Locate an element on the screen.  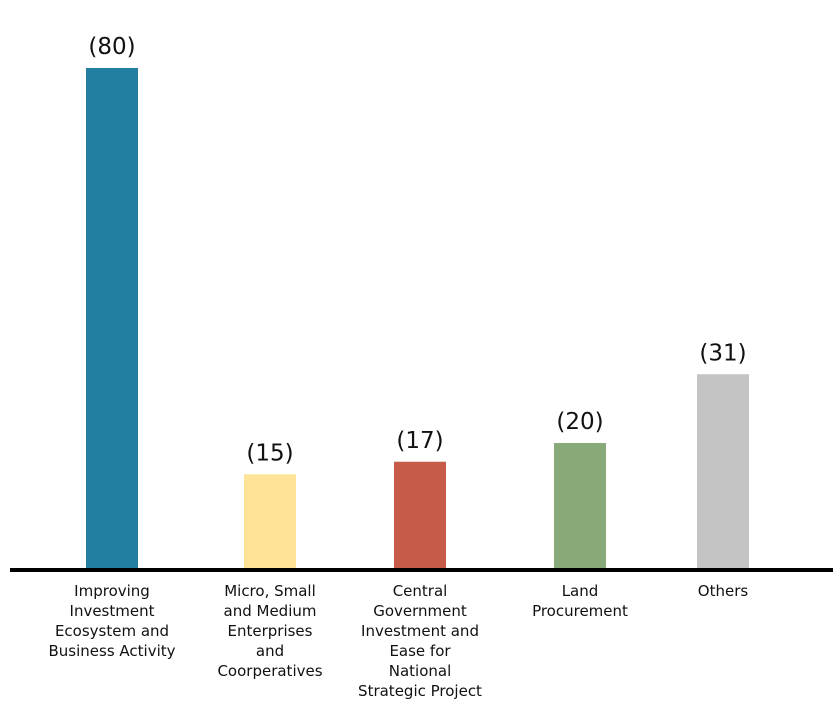
category-label-line: Others is located at coordinates (723, 591).